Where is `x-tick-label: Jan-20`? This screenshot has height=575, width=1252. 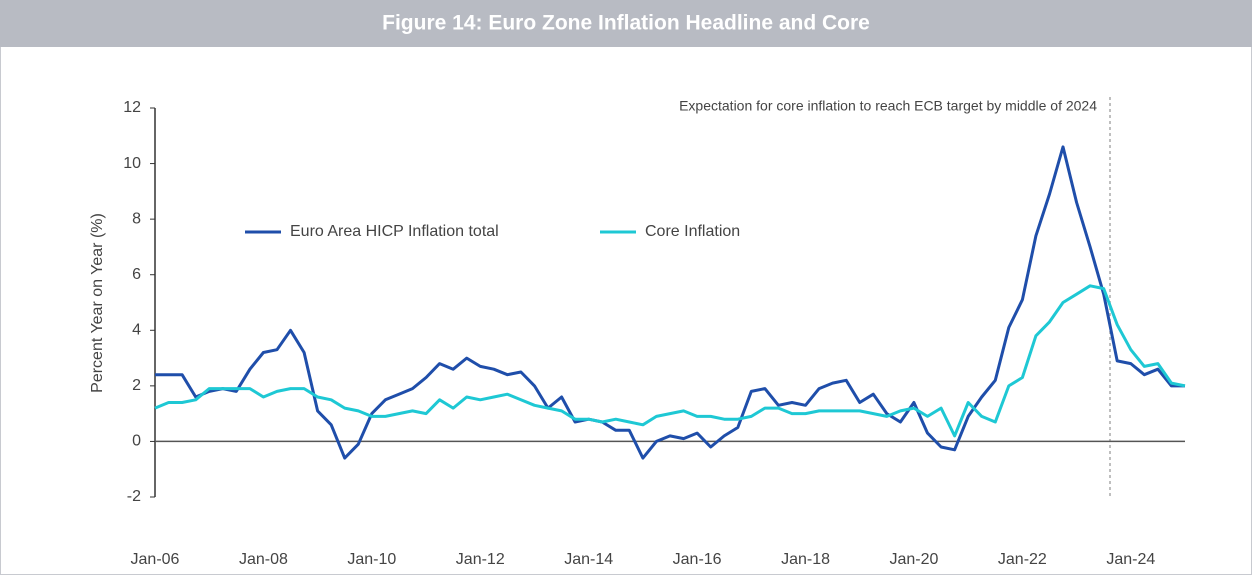 x-tick-label: Jan-20 is located at coordinates (913, 559).